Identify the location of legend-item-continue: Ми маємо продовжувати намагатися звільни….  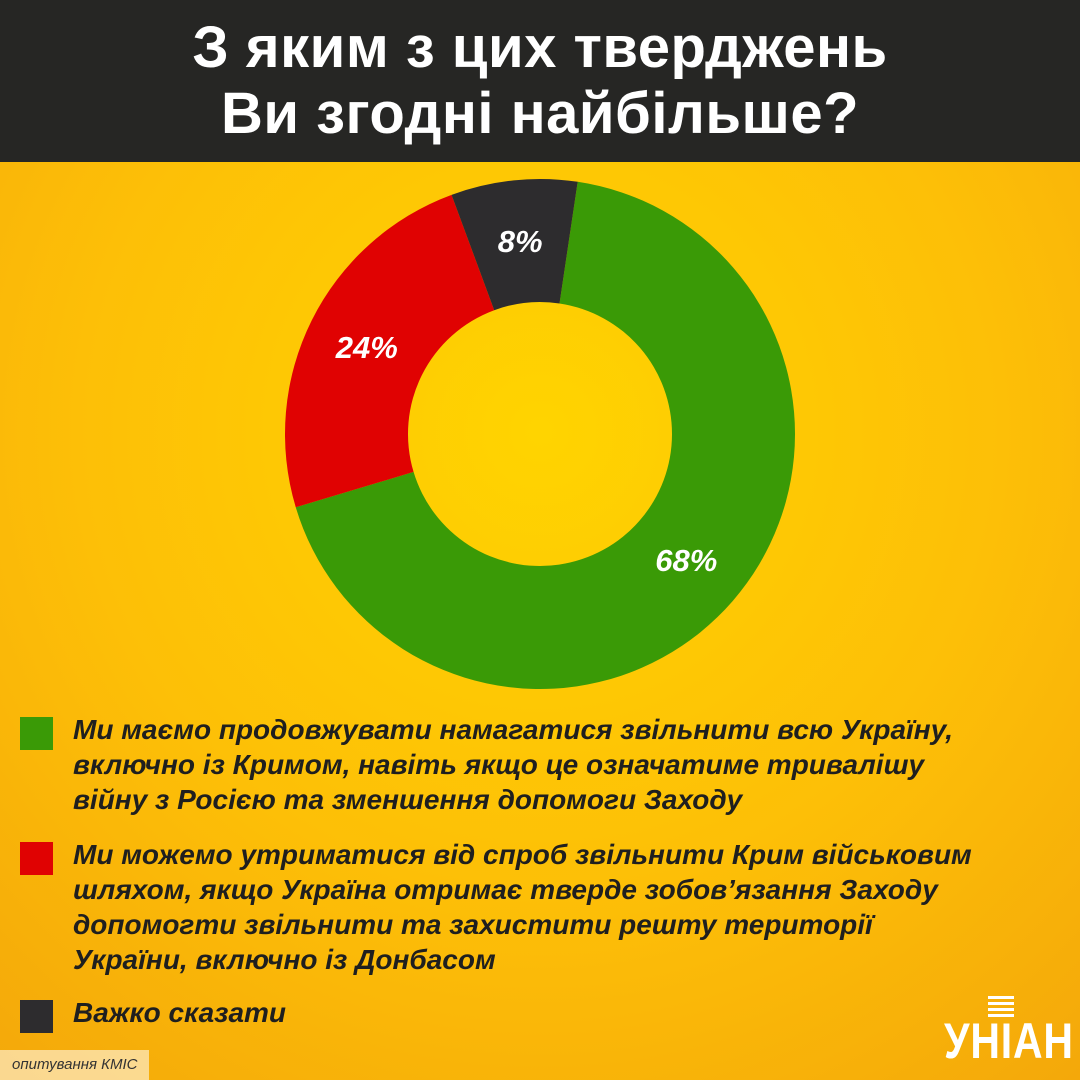
(496, 764).